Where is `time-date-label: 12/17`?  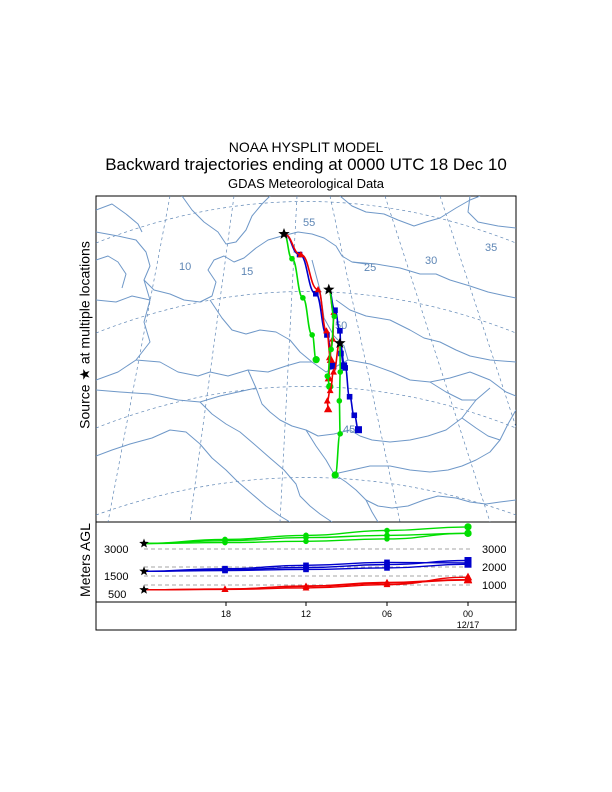
time-date-label: 12/17 is located at coordinates (468, 625).